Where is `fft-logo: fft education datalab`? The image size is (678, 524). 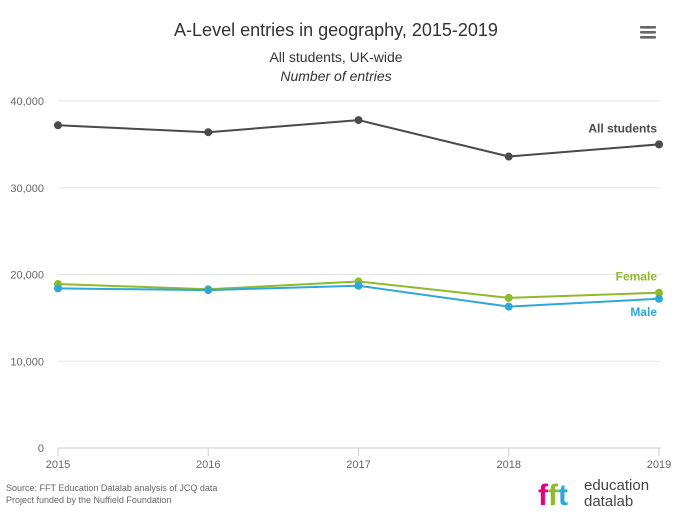
fft-logo: fft education datalab is located at coordinates (593, 494).